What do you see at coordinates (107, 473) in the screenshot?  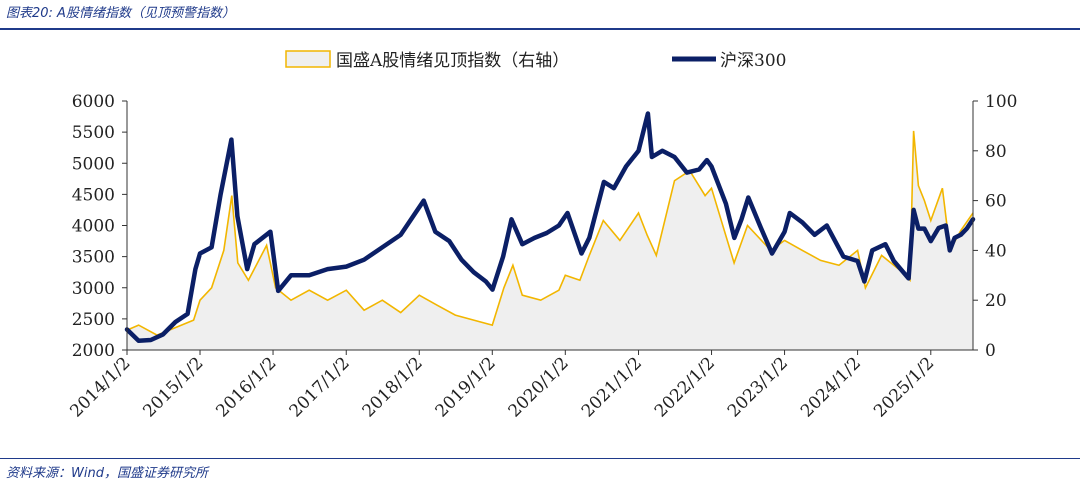 I see `source-note: 资料来源：Wind，国盛证券研究所` at bounding box center [107, 473].